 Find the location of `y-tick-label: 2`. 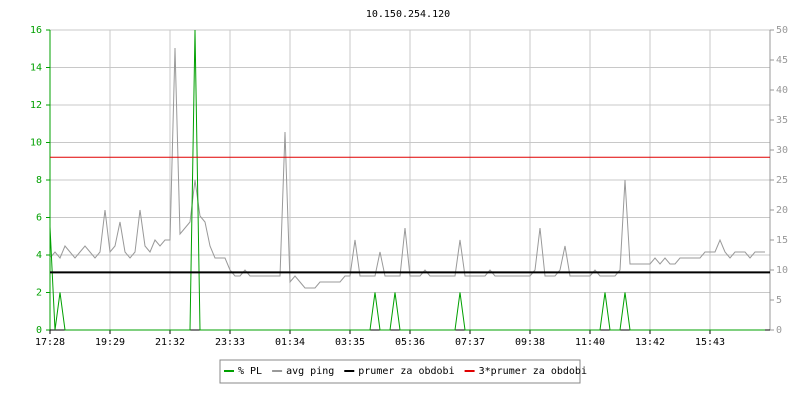

y-tick-label: 2 is located at coordinates (39, 293).